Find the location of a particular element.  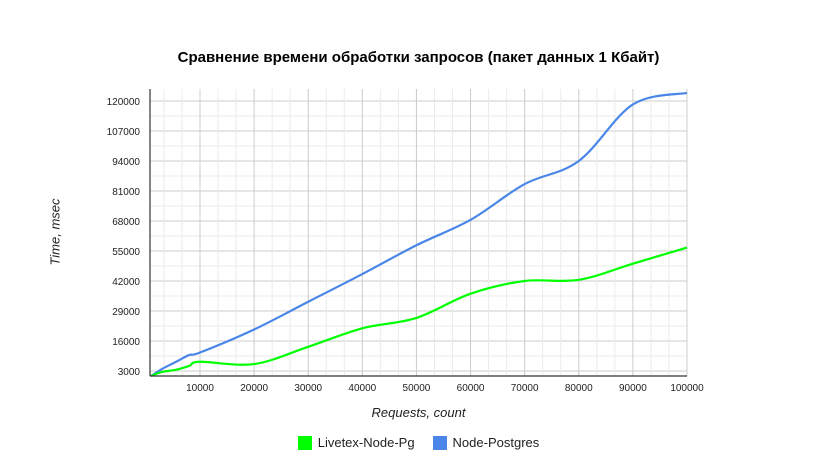

svg-text: 70000 is located at coordinates (525, 388).